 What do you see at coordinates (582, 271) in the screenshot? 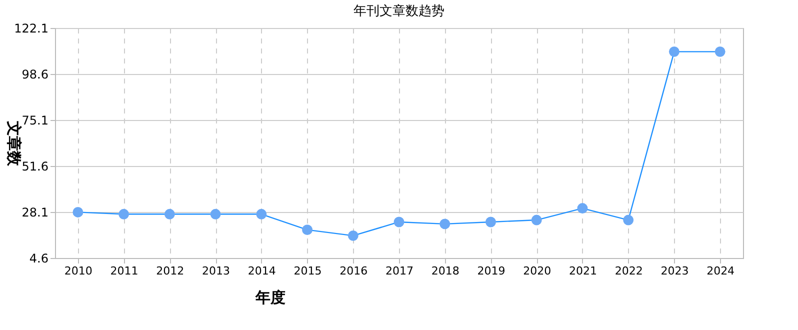
I see `x-tick-label: 2021` at bounding box center [582, 271].